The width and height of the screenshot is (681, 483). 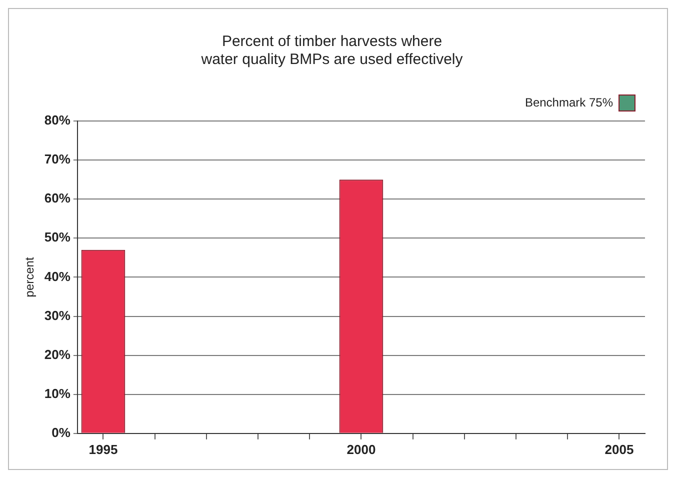 I want to click on x-tick-label: 2005, so click(x=619, y=449).